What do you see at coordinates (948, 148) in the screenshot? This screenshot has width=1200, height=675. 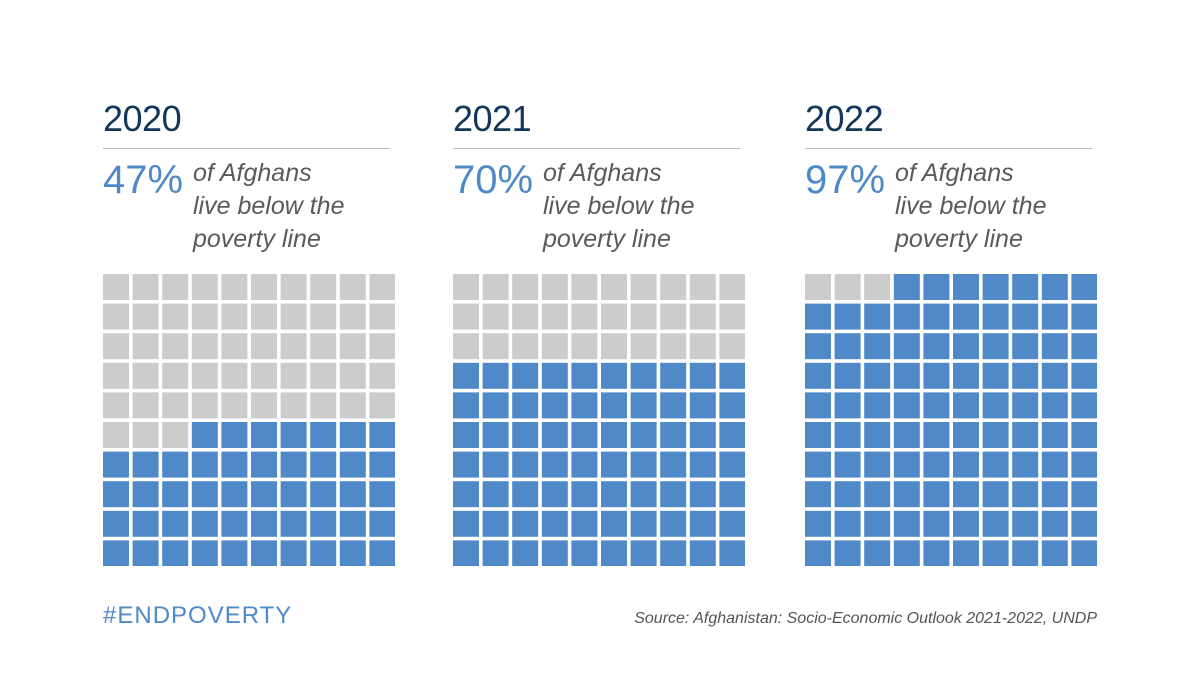 I see `divider` at bounding box center [948, 148].